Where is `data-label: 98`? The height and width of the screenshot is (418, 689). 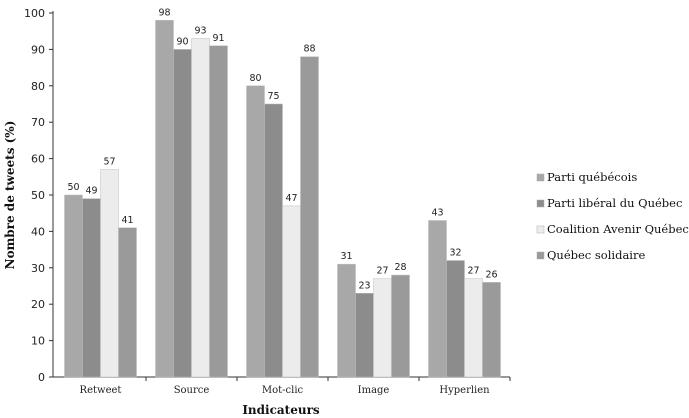
data-label: 98 is located at coordinates (164, 12).